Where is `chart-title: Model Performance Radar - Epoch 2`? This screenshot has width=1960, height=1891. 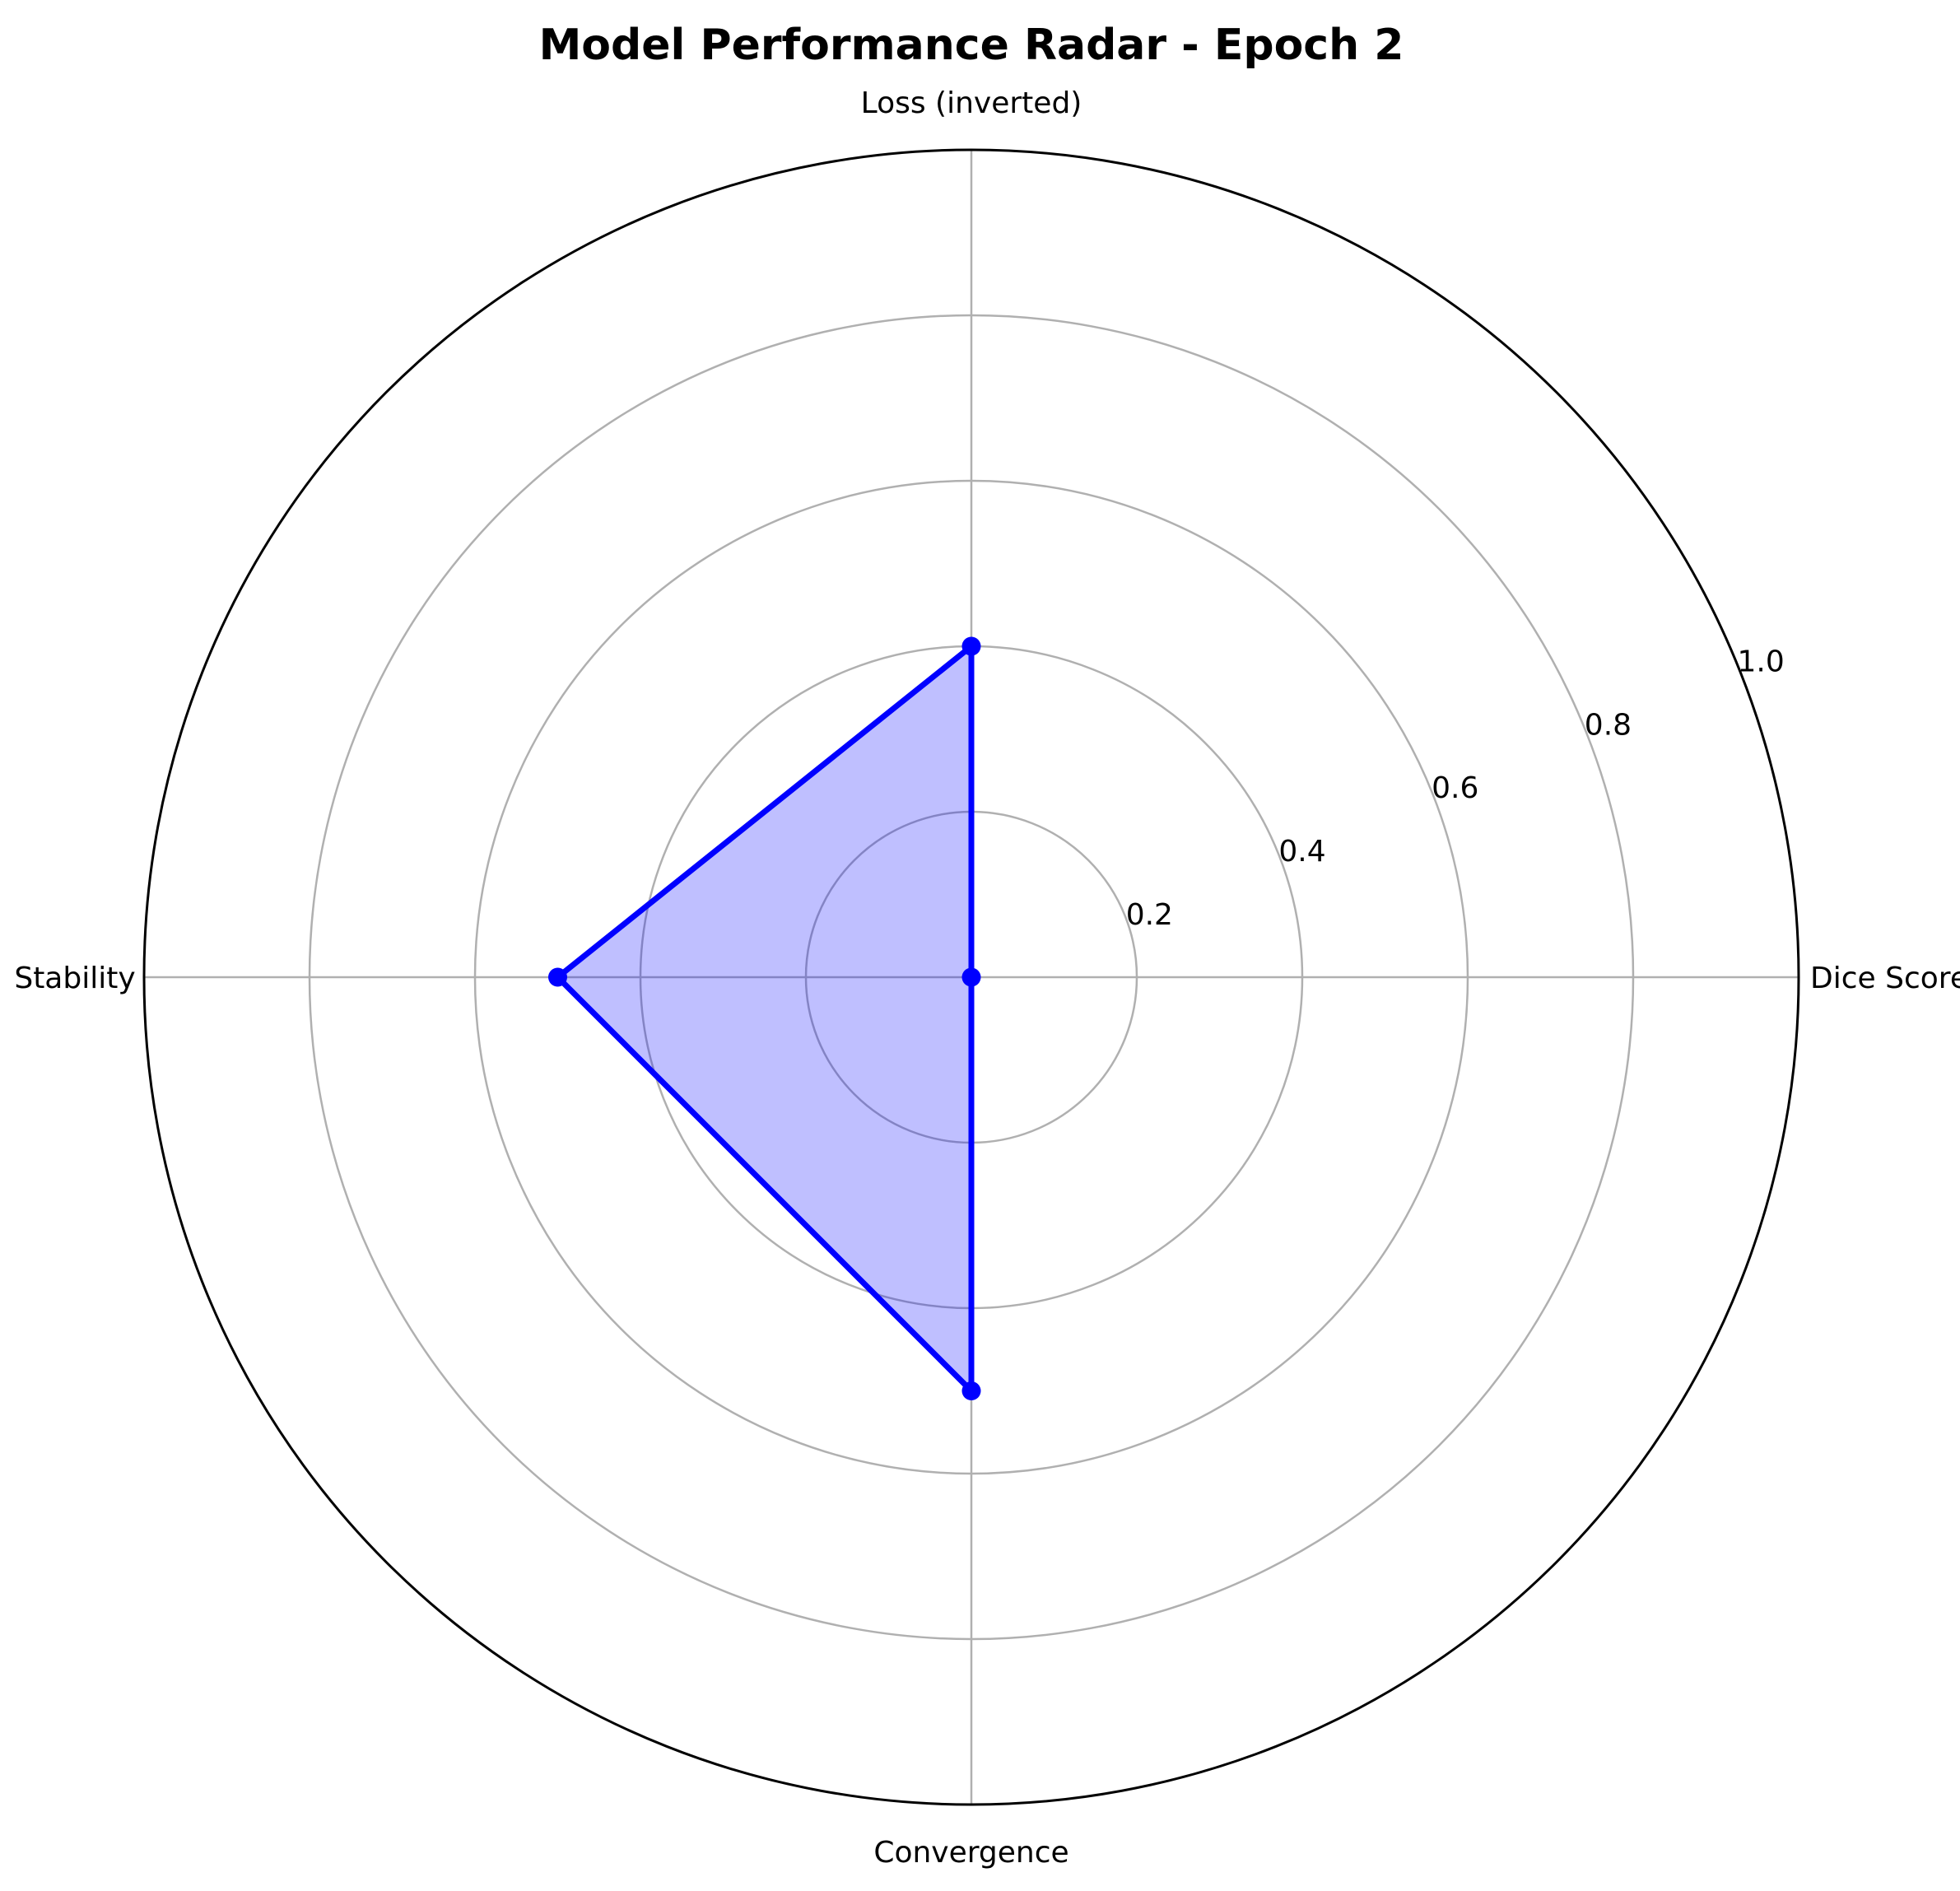 chart-title: Model Performance Radar - Epoch 2 is located at coordinates (971, 45).